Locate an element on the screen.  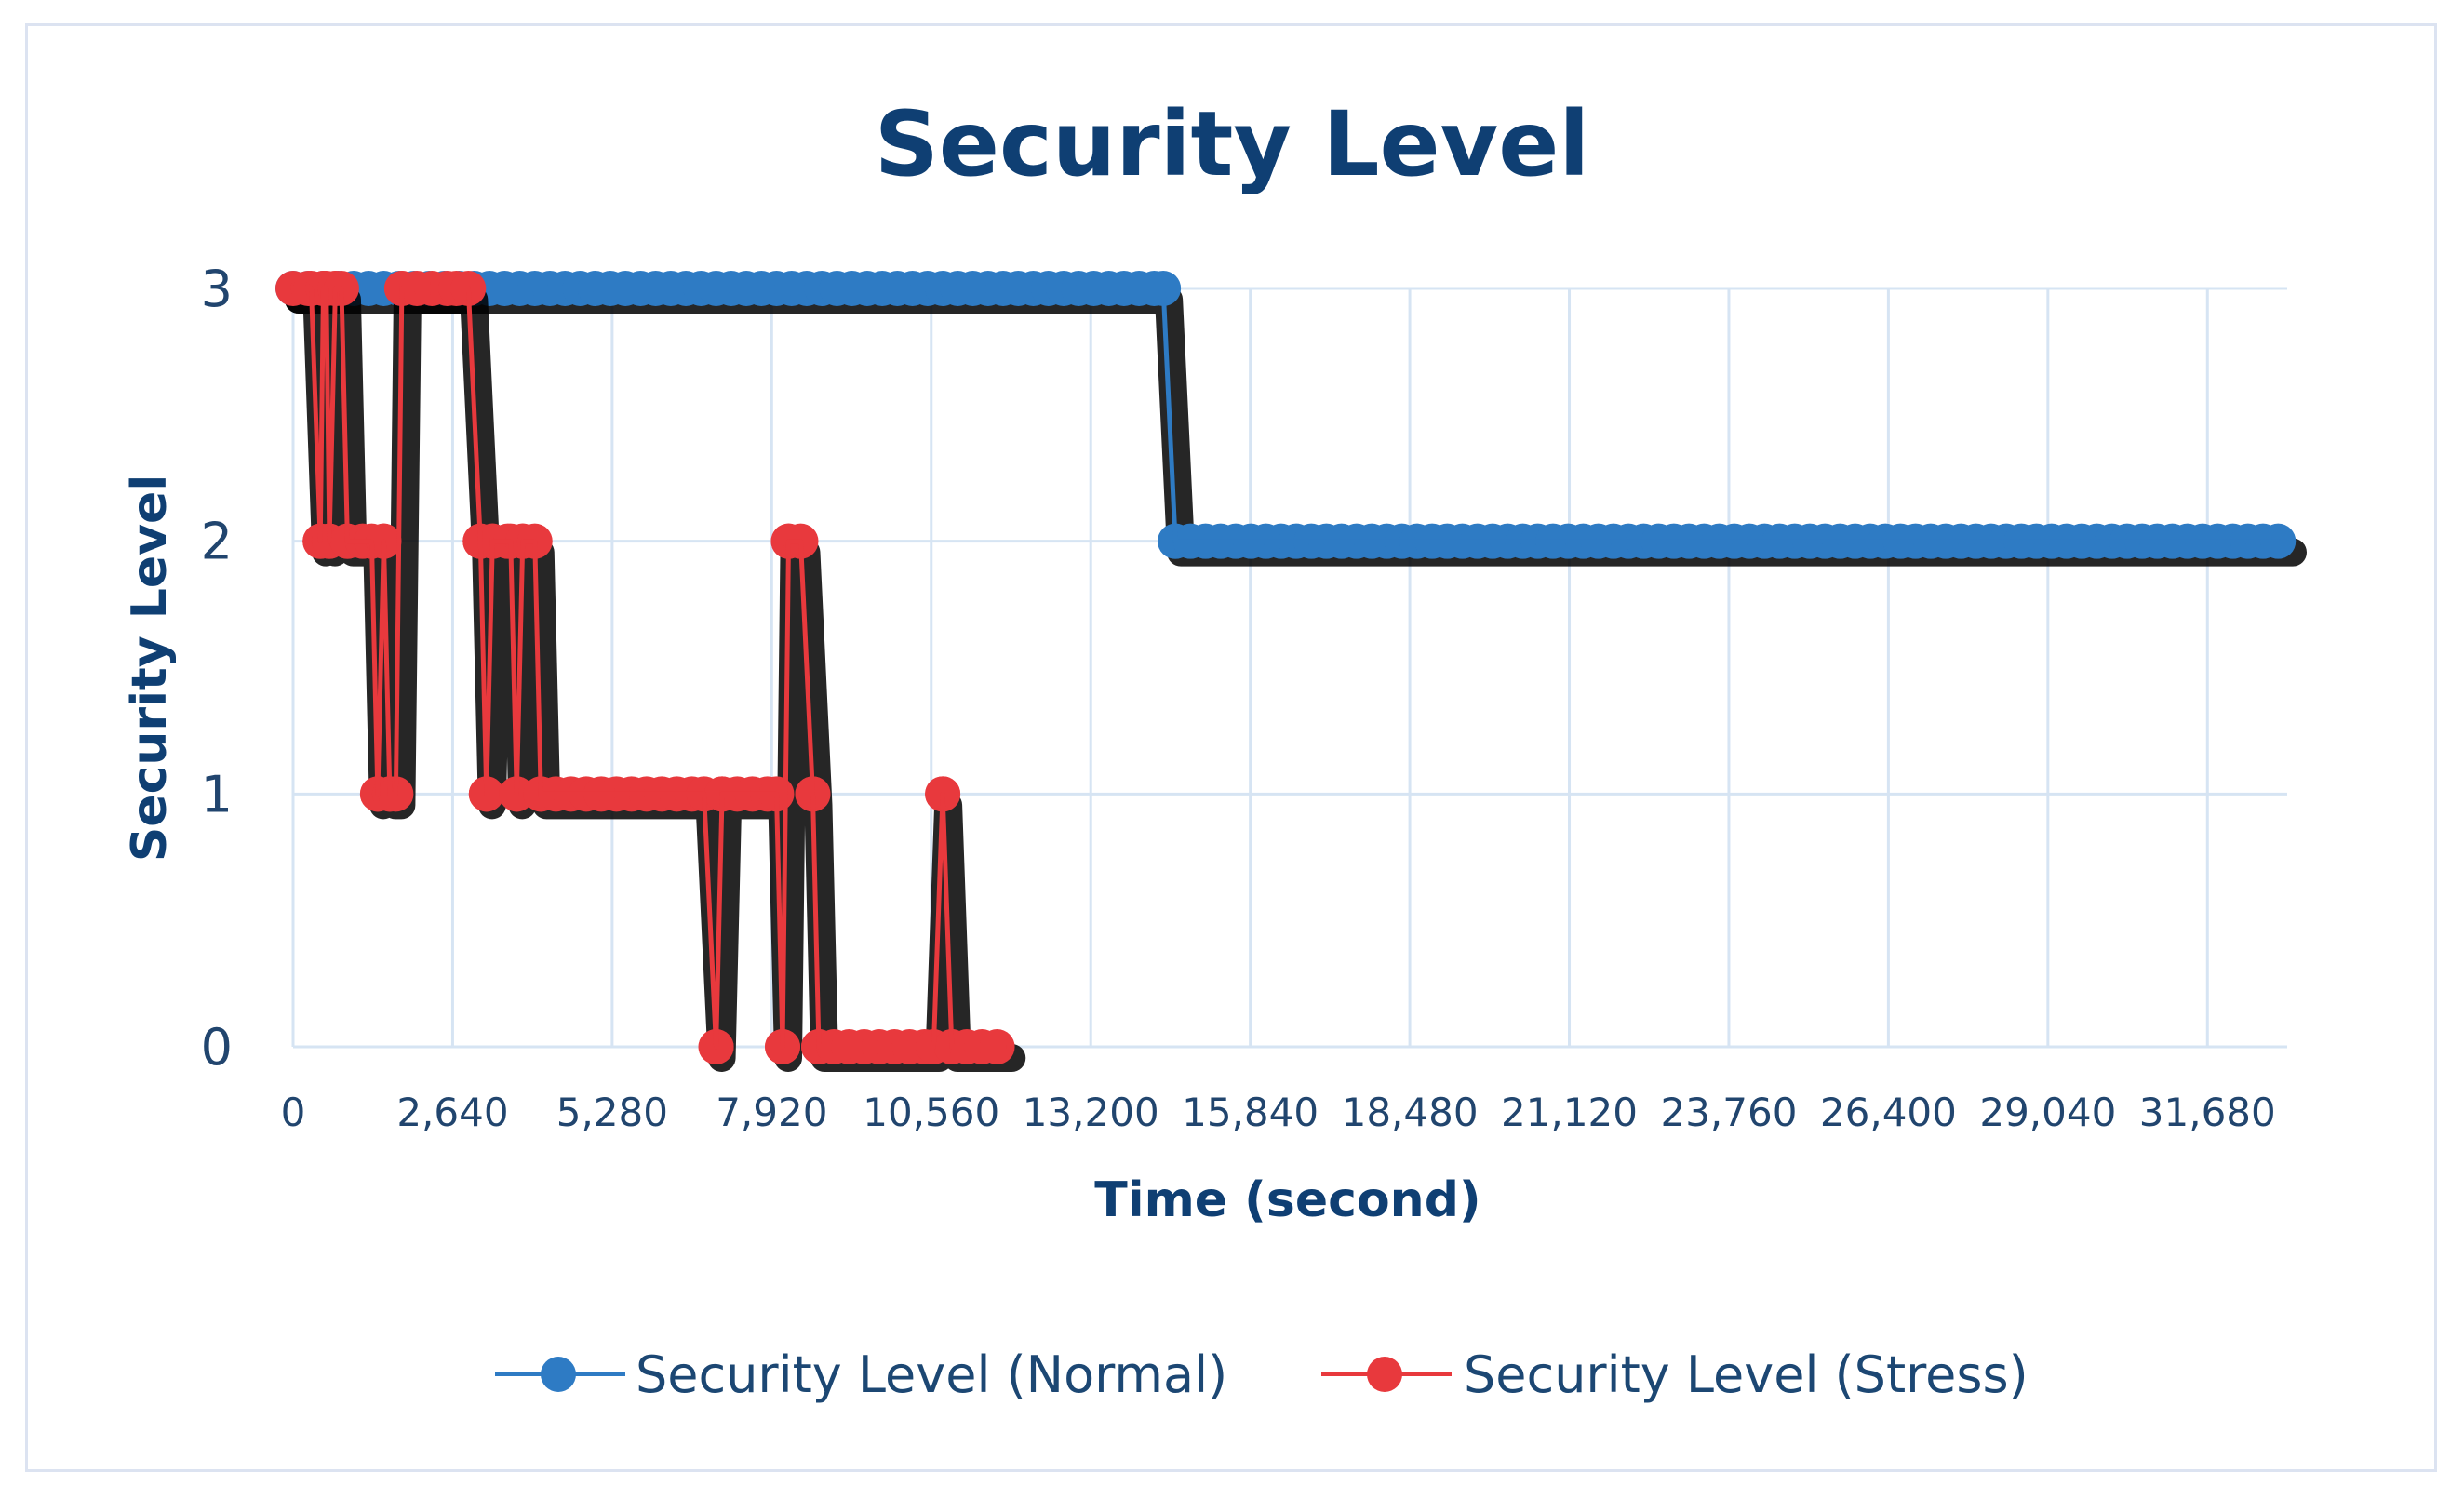
x-tick-label: 26,400 is located at coordinates (1888, 1112).